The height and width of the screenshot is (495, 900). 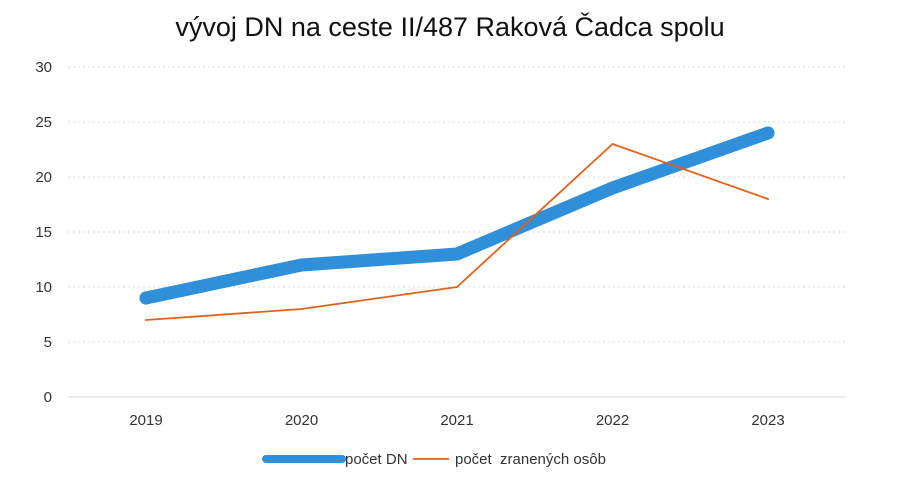 I want to click on x-tick-label-2022: 2022, so click(x=612, y=420).